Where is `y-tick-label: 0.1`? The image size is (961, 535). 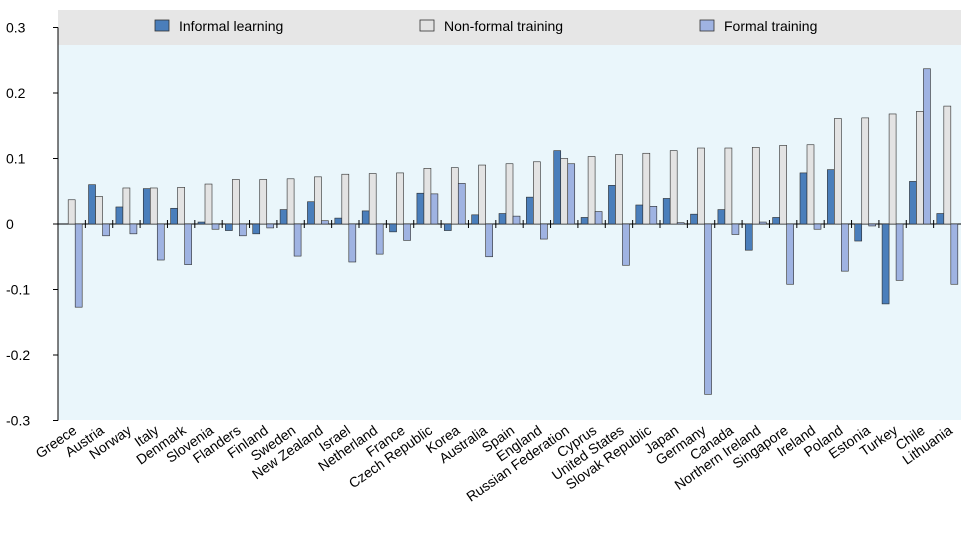 y-tick-label: 0.1 is located at coordinates (16, 159).